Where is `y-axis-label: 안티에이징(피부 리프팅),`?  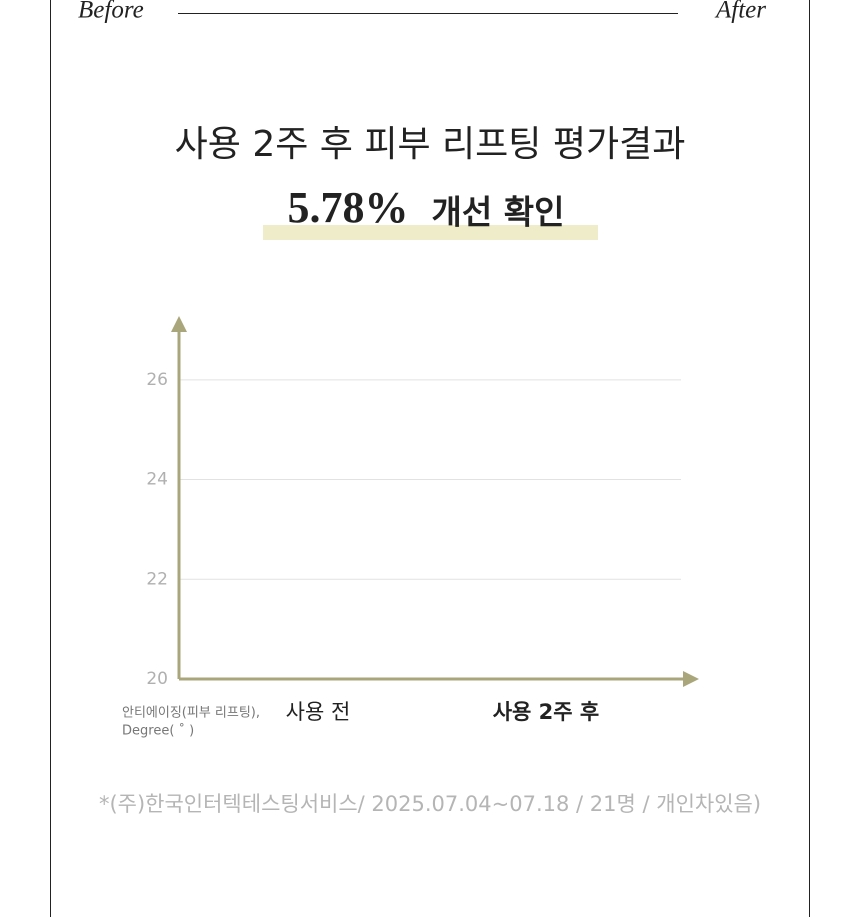
y-axis-label: 안티에이징(피부 리프팅), is located at coordinates (191, 713).